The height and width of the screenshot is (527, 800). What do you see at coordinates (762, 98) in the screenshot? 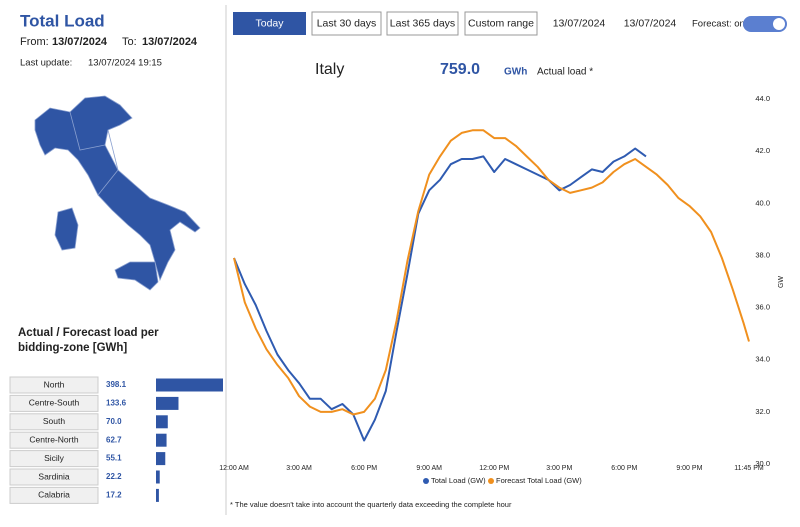
I see `y-tick-label: 44.0` at bounding box center [762, 98].